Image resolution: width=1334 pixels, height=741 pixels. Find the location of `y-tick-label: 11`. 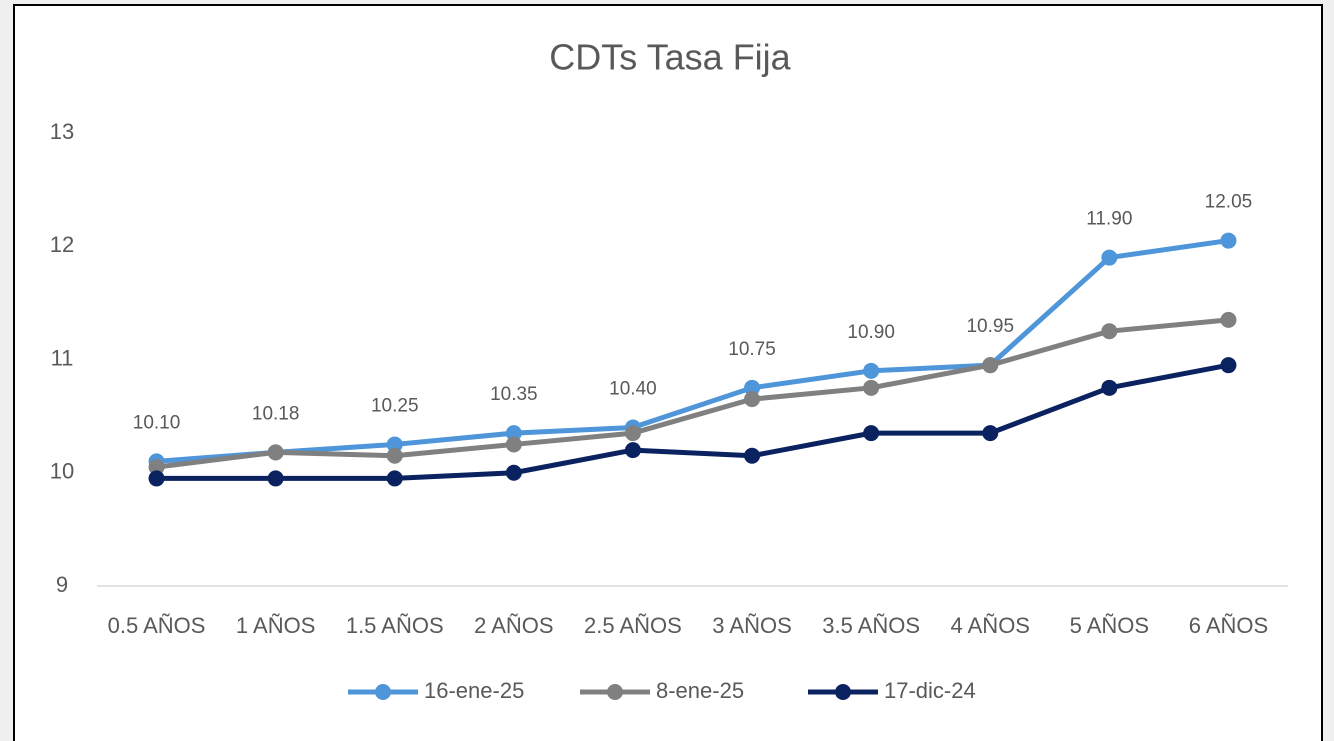

y-tick-label: 11 is located at coordinates (62, 357).